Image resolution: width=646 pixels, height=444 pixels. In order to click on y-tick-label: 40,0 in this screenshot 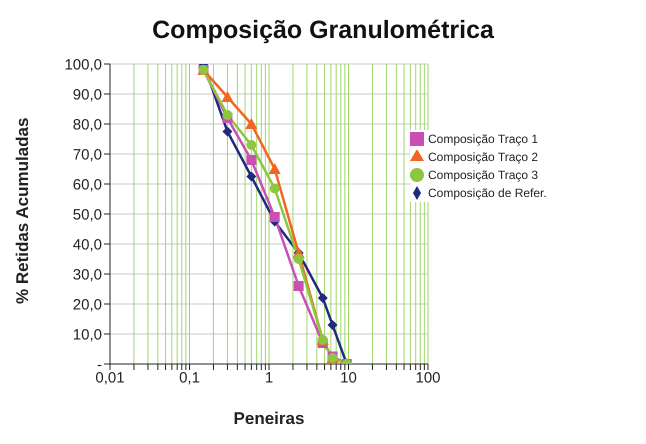, I will do `click(87, 245)`.